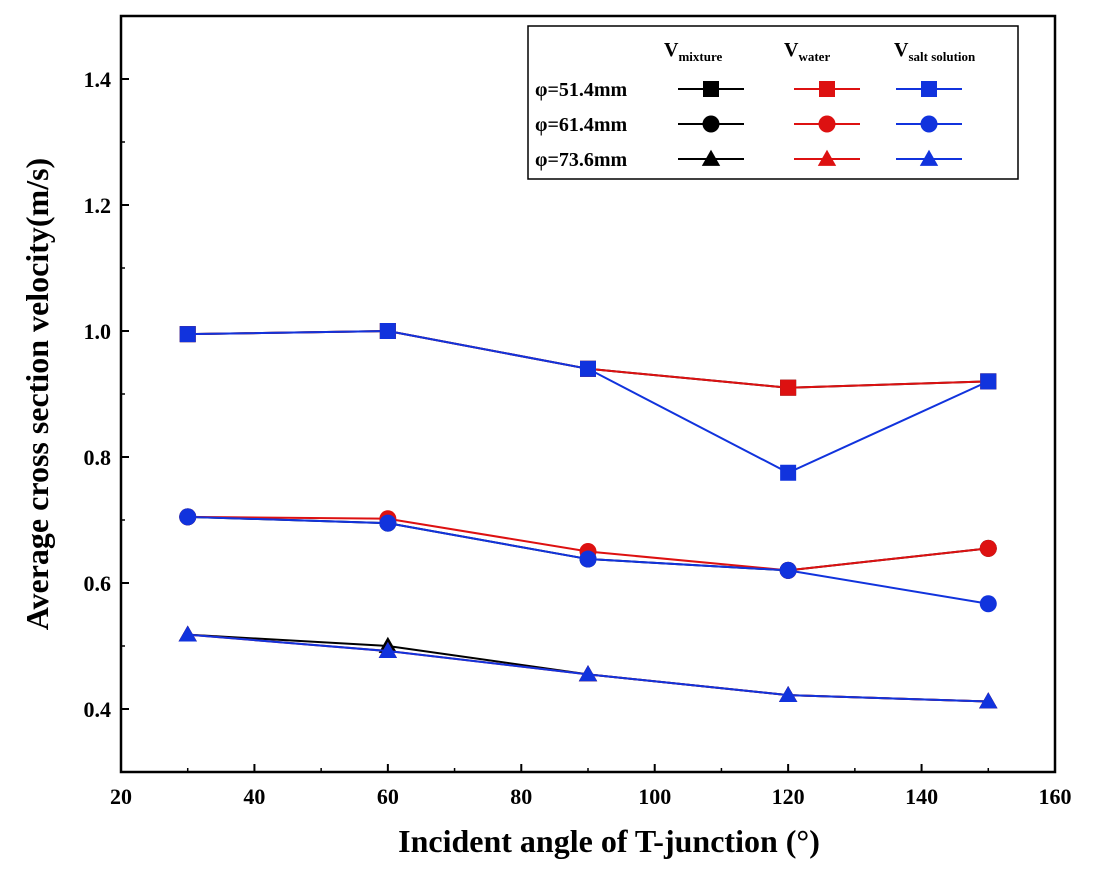 The width and height of the screenshot is (1094, 877). What do you see at coordinates (591, 796) in the screenshot?
I see `x-tick-labels: 20 40 60 80 100 120 140 160` at bounding box center [591, 796].